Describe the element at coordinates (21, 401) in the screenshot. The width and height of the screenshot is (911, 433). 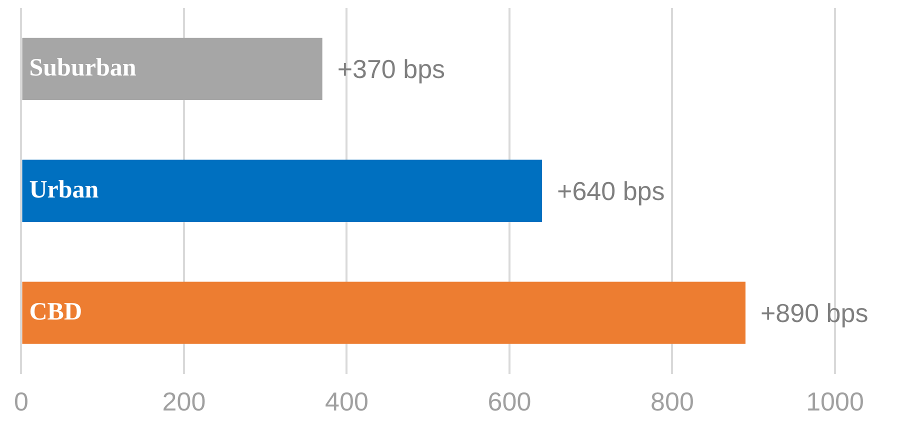
I see `x-tick-label: 0` at that location.